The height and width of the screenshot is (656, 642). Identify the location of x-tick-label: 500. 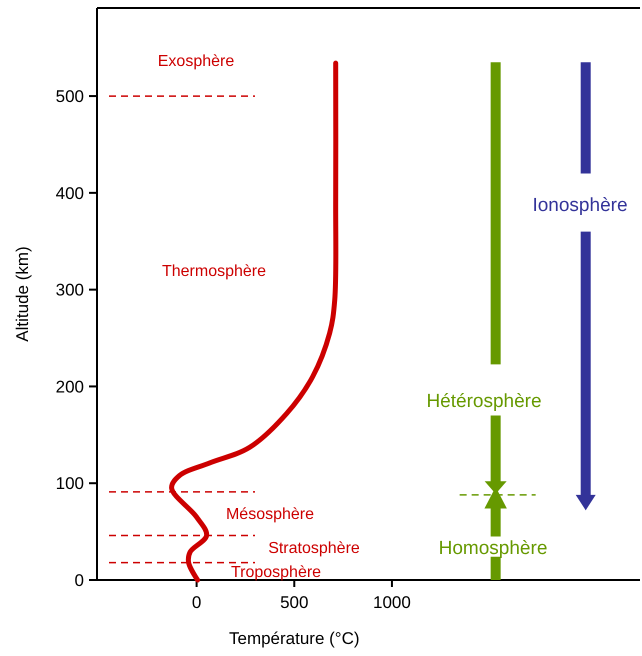
(294, 602).